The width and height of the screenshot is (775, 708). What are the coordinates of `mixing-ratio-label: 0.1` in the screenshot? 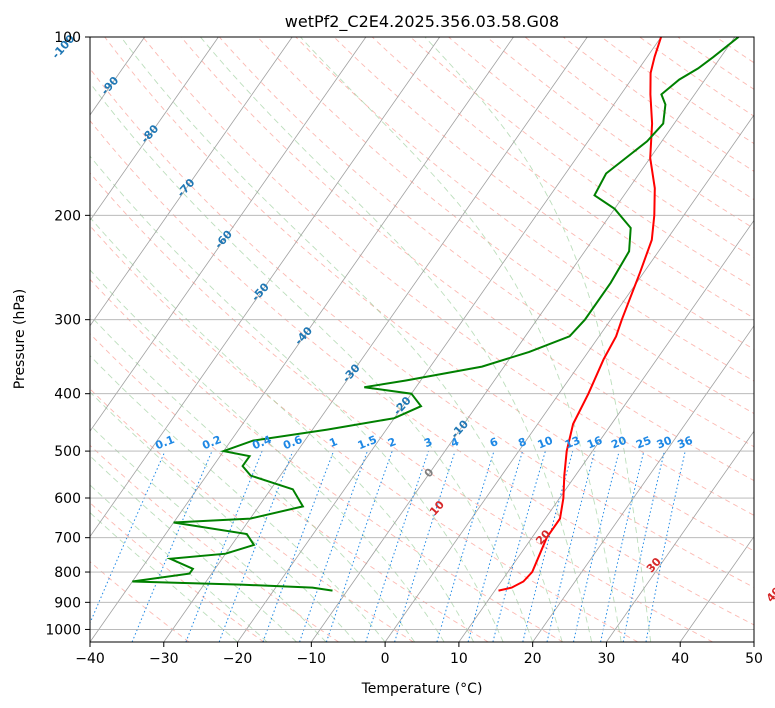 It's located at (164, 442).